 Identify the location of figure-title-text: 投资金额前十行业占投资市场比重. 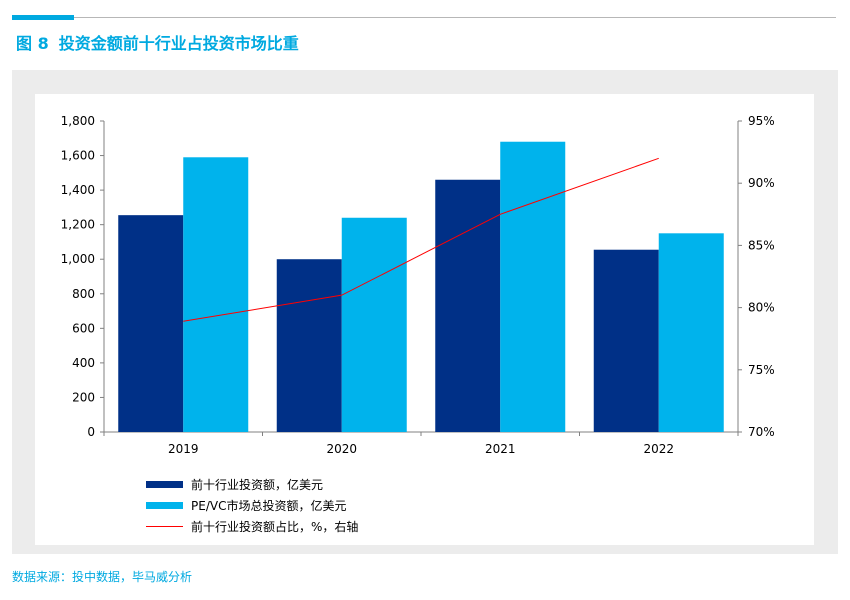
(178, 43).